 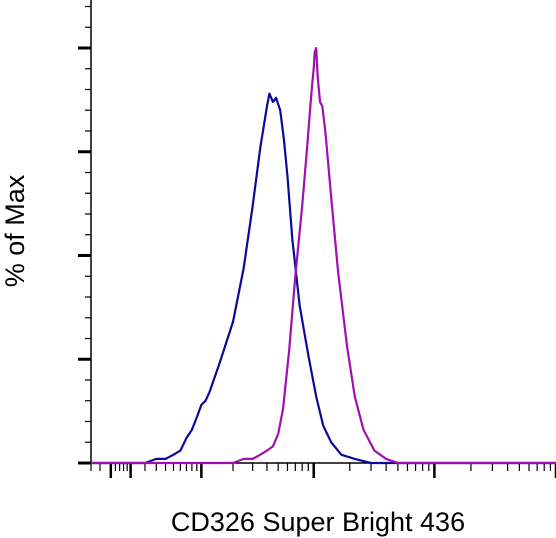 What do you see at coordinates (318, 522) in the screenshot?
I see `x-axis-label: CD326 Super Bright 436` at bounding box center [318, 522].